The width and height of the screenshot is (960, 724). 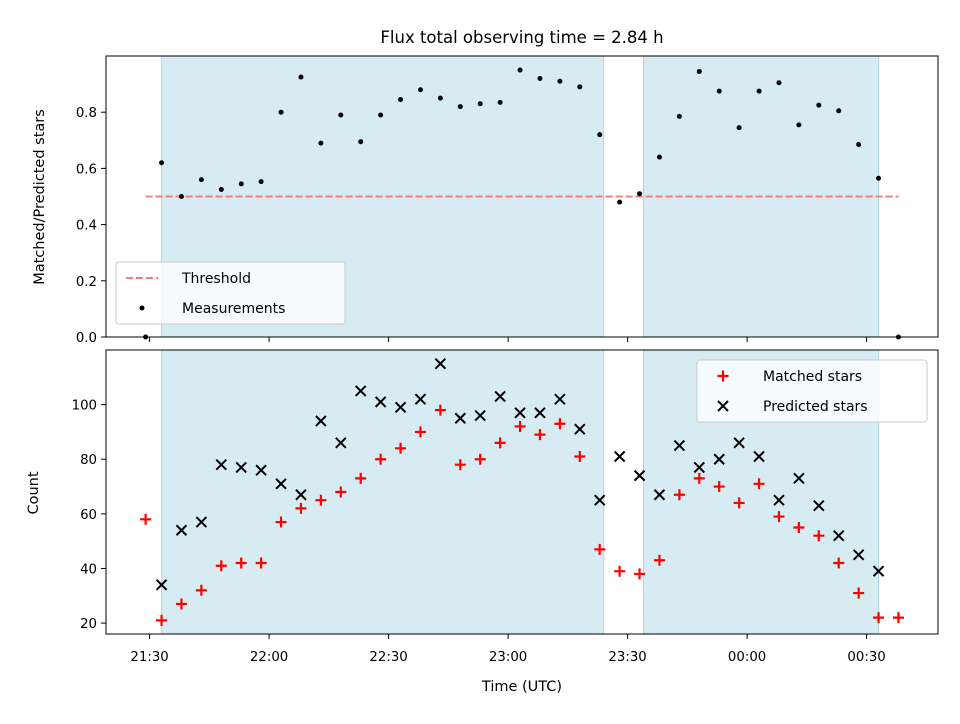 What do you see at coordinates (815, 407) in the screenshot?
I see `legend-label: Predicted stars` at bounding box center [815, 407].